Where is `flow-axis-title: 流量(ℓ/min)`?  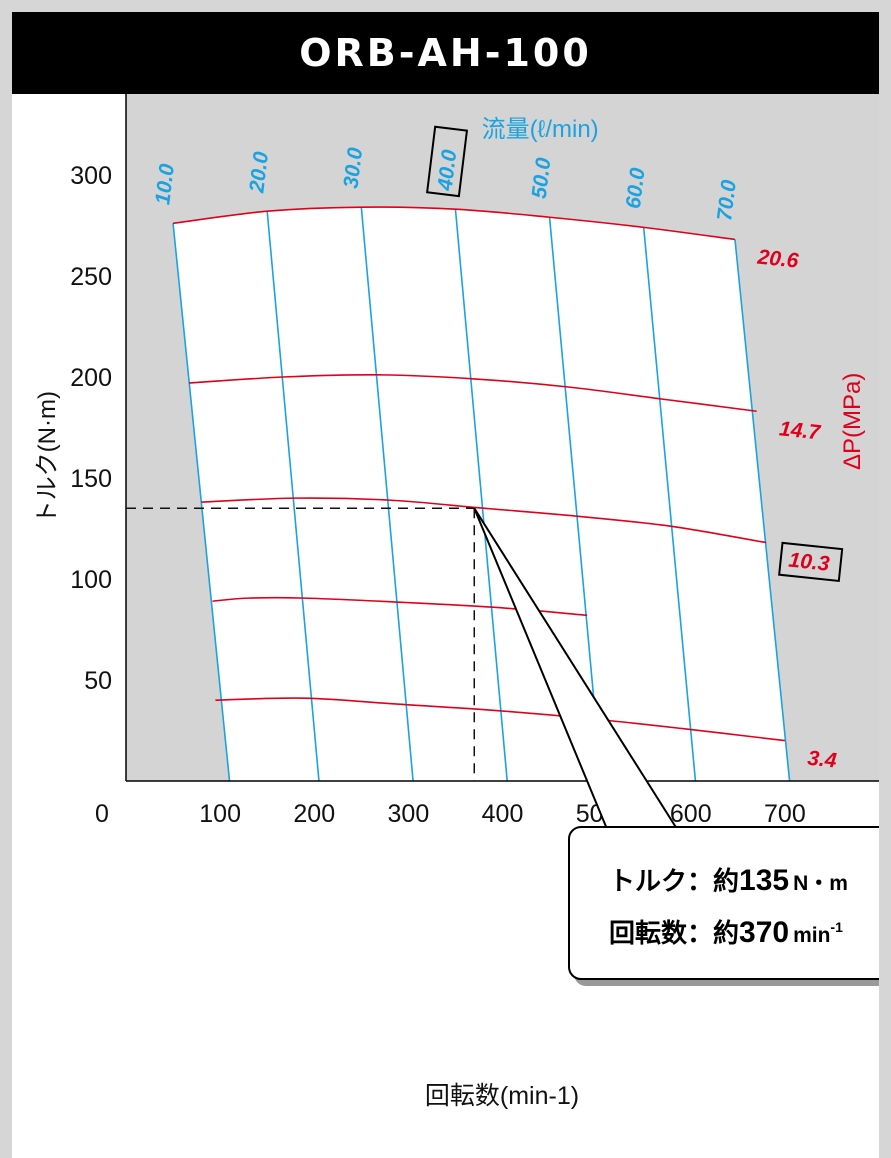
flow-axis-title: 流量(ℓ/min) is located at coordinates (540, 129).